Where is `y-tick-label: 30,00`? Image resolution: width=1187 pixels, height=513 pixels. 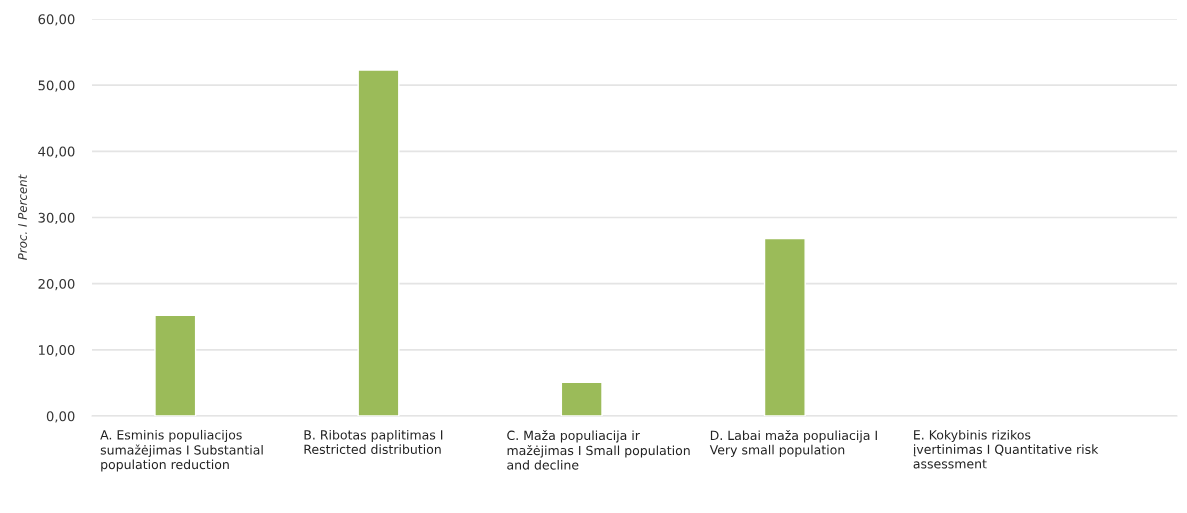 y-tick-label: 30,00 is located at coordinates (56, 218).